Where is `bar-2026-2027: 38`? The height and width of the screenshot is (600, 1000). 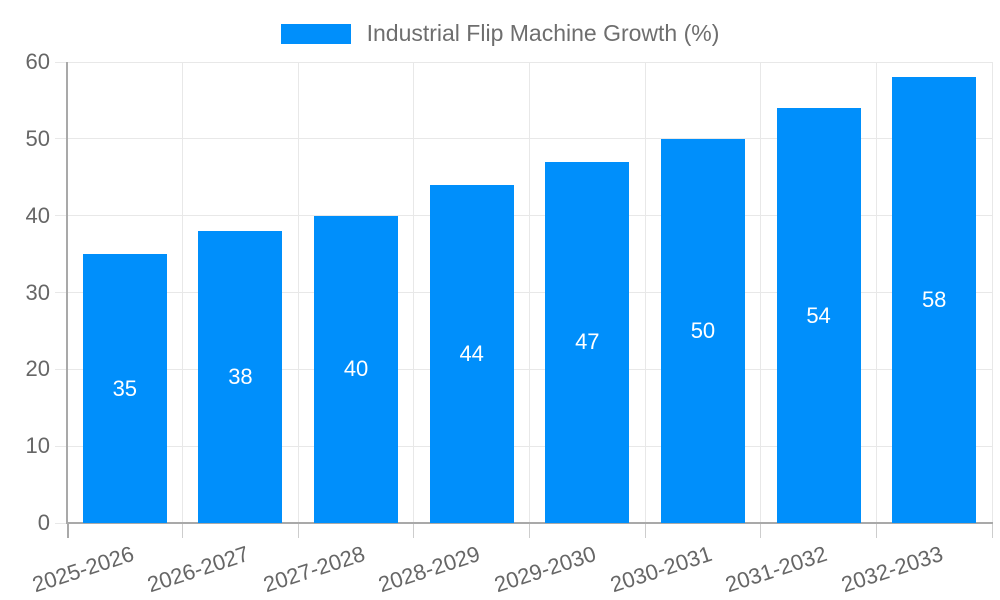
bar-2026-2027: 38 is located at coordinates (240, 377).